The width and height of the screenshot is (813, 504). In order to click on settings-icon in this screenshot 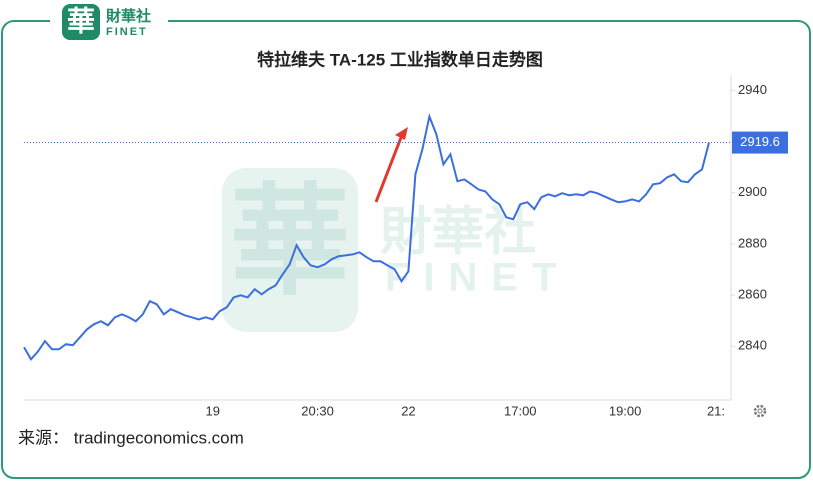, I will do `click(760, 411)`.